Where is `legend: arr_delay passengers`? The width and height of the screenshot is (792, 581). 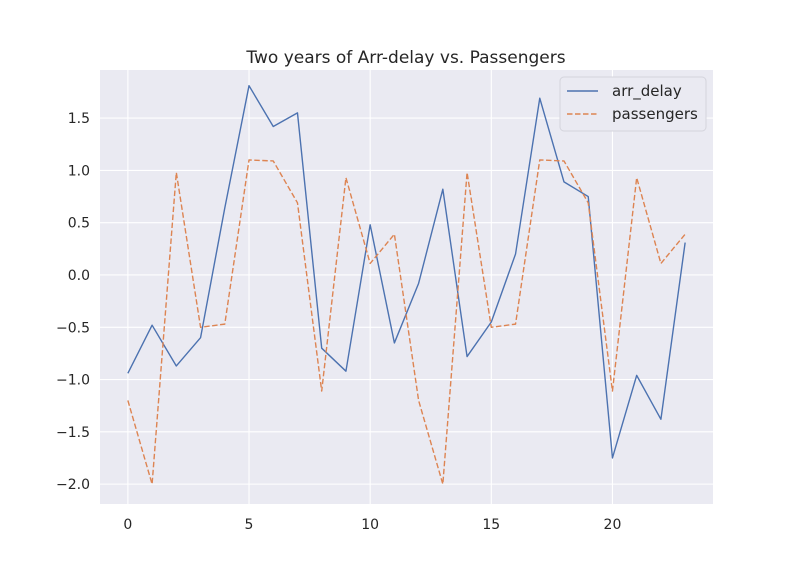
legend: arr_delay passengers is located at coordinates (633, 104).